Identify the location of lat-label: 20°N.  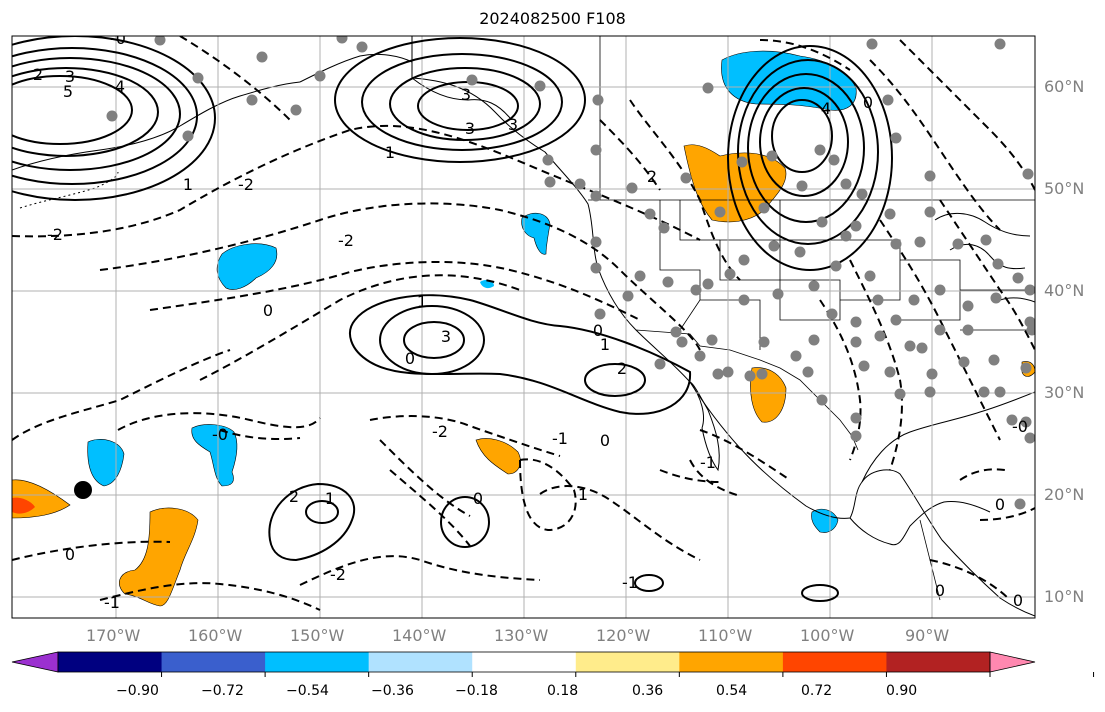
(1064, 494).